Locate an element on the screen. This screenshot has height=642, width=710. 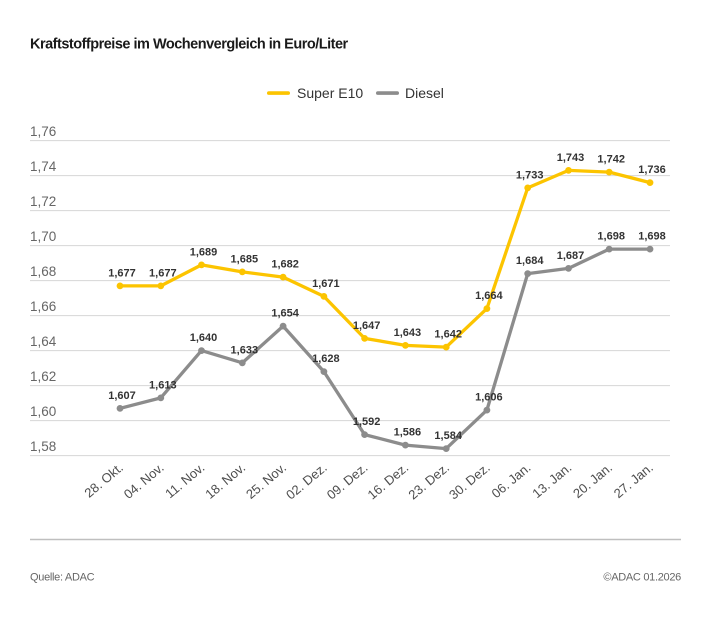
svg-text: 1,689 is located at coordinates (204, 252).